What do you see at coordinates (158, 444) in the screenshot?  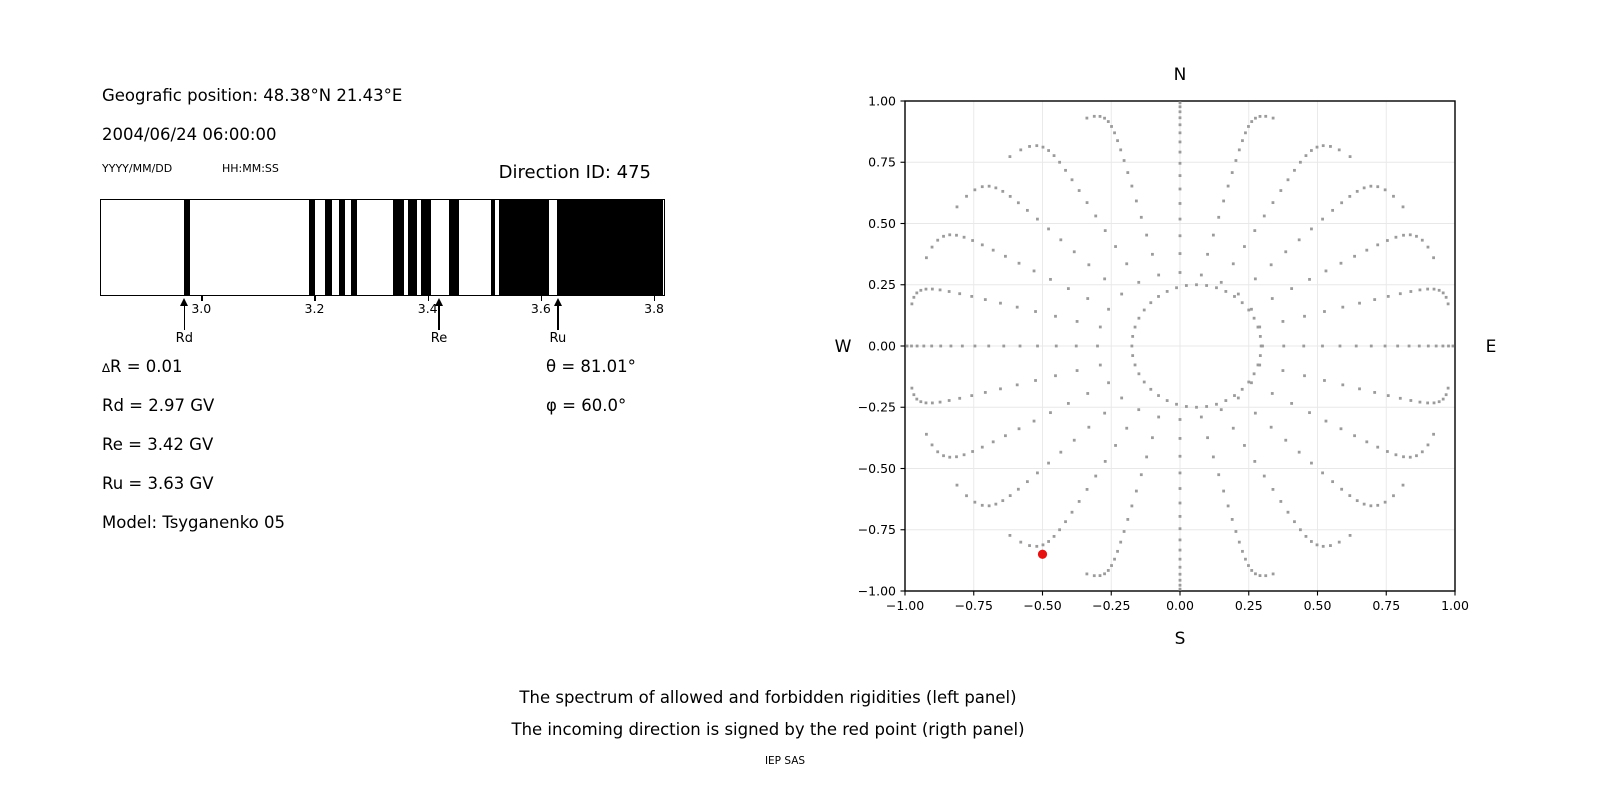 I see `re-value-label: Re = 3.42 GV` at bounding box center [158, 444].